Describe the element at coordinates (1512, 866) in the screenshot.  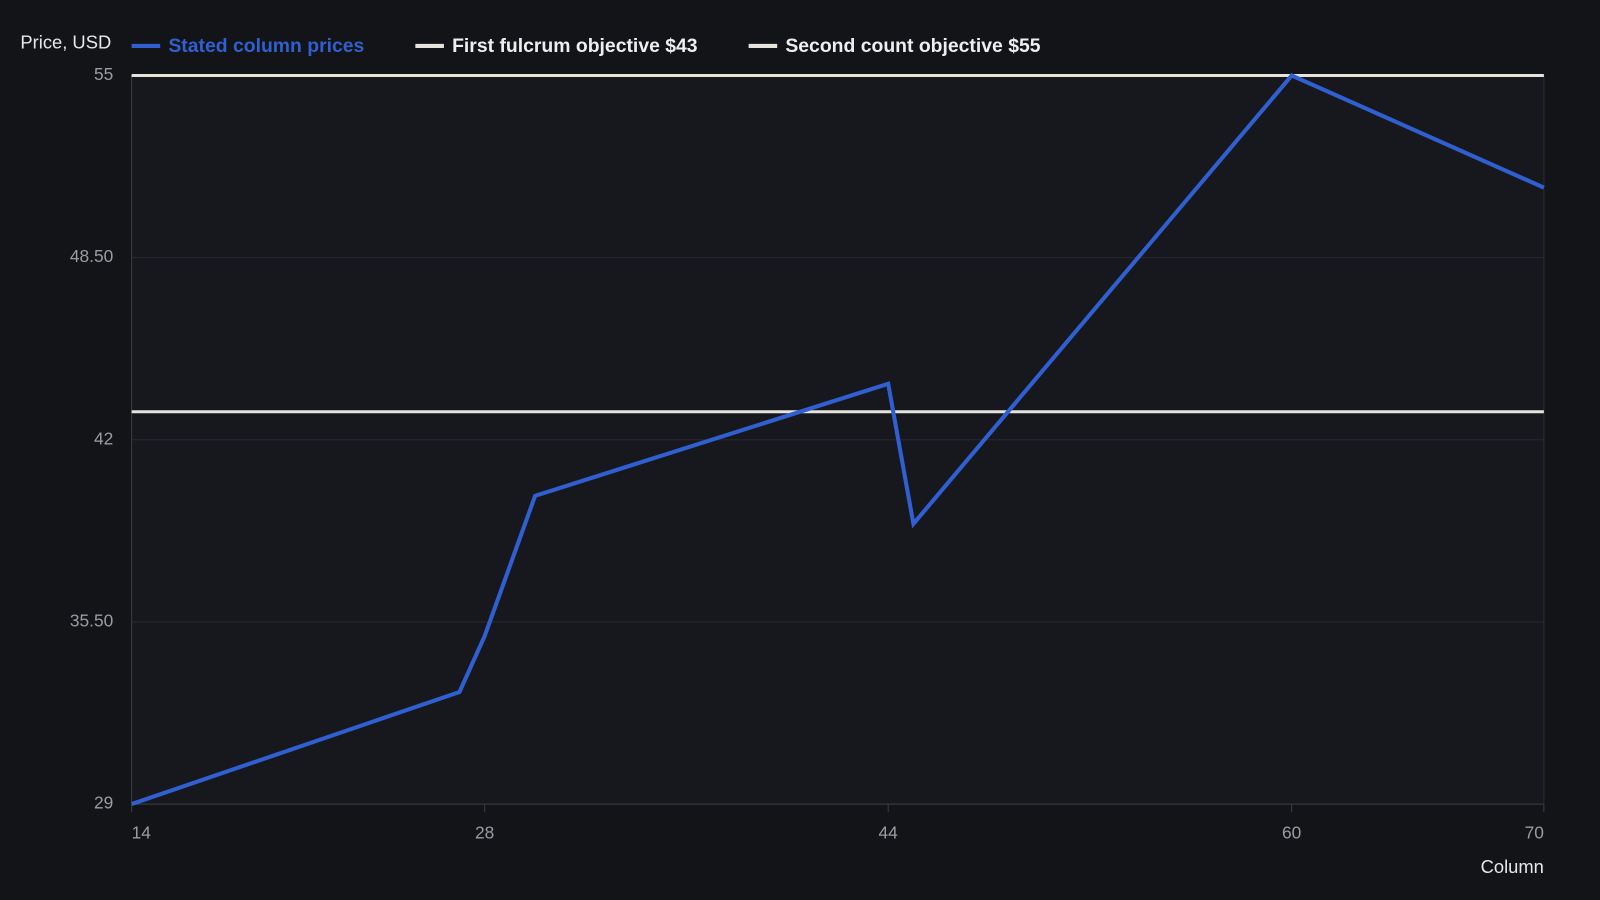
I see `x-axis-label: Column` at that location.